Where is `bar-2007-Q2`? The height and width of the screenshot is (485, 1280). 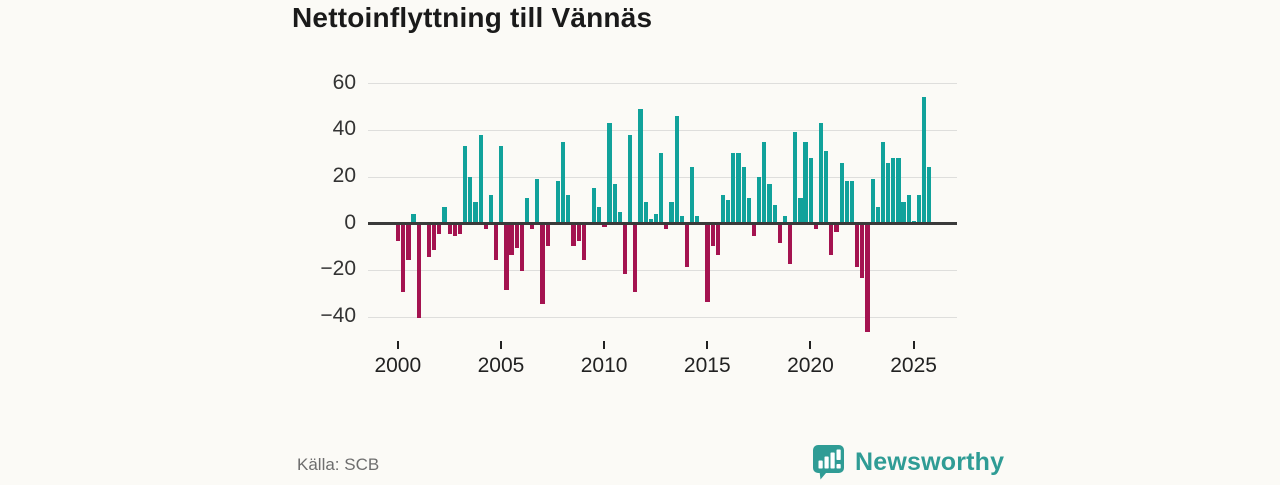
bar-2007-Q2 is located at coordinates (547, 235).